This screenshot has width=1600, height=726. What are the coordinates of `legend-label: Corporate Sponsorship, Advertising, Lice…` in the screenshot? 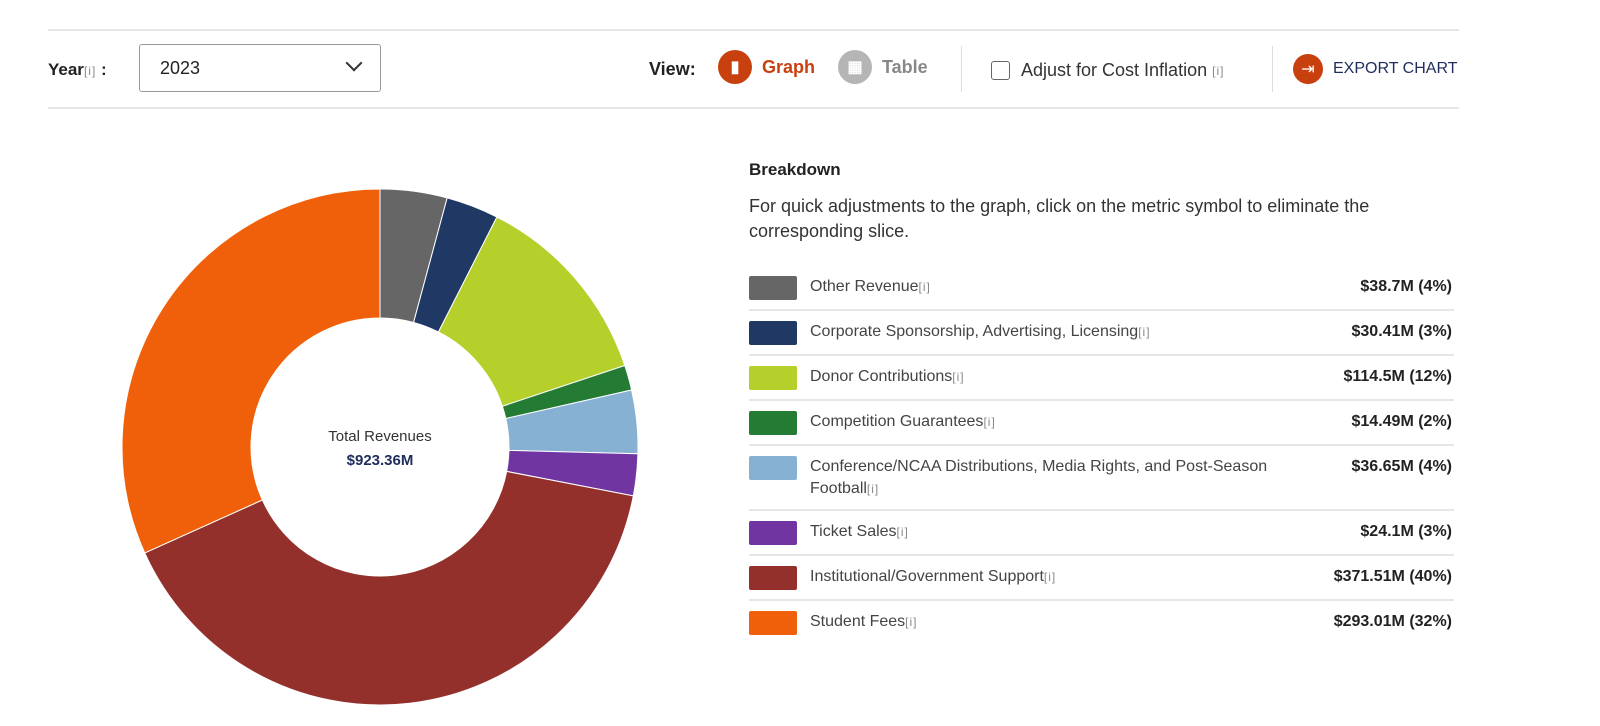 It's located at (980, 331).